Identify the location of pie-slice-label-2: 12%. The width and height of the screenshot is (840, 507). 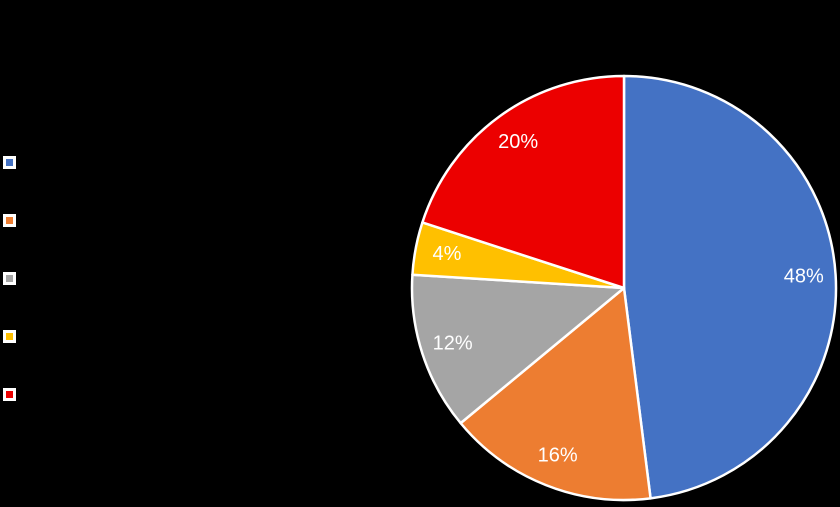
(453, 344).